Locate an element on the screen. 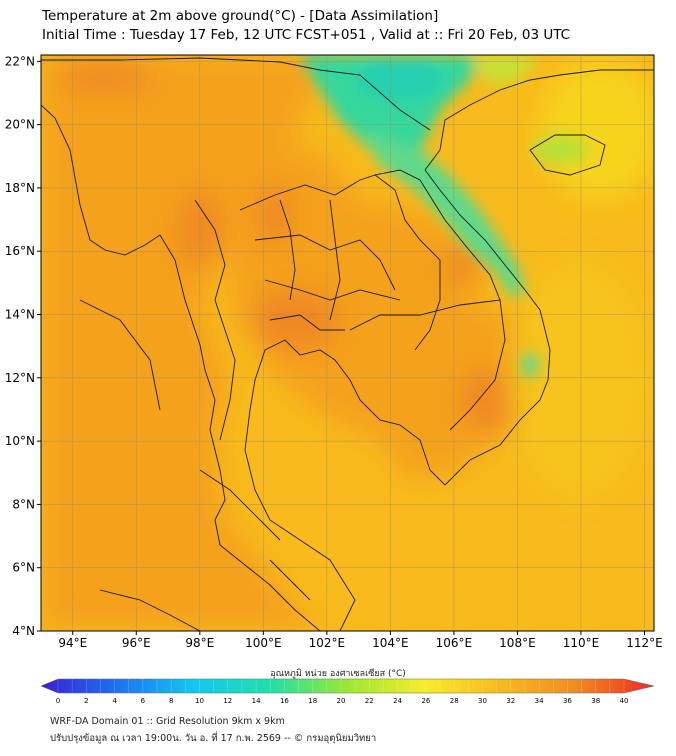 This screenshot has height=756, width=676. lat-tick-label: 12°N is located at coordinates (20, 378).